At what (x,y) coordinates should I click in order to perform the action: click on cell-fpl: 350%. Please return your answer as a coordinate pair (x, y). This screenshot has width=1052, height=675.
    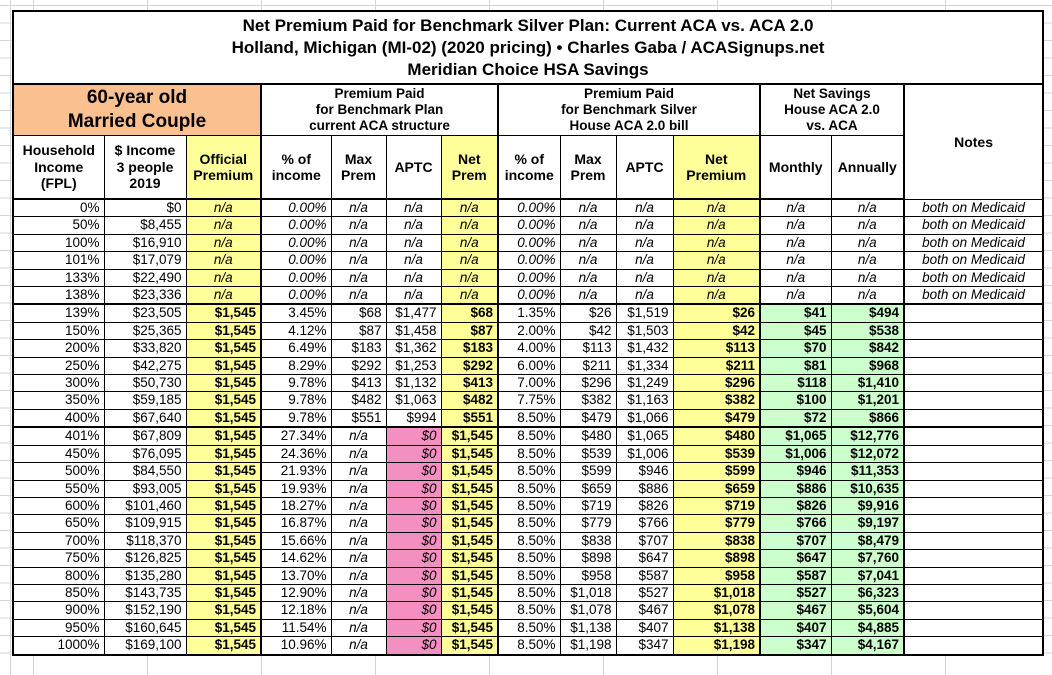
    Looking at the image, I should click on (58, 400).